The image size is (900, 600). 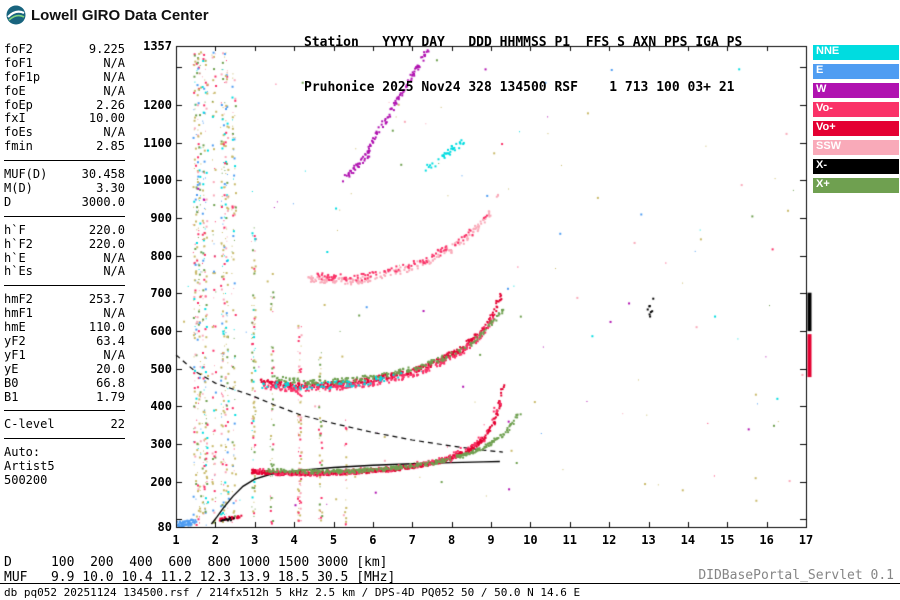 I want to click on param-value: 10.00, so click(x=106, y=118).